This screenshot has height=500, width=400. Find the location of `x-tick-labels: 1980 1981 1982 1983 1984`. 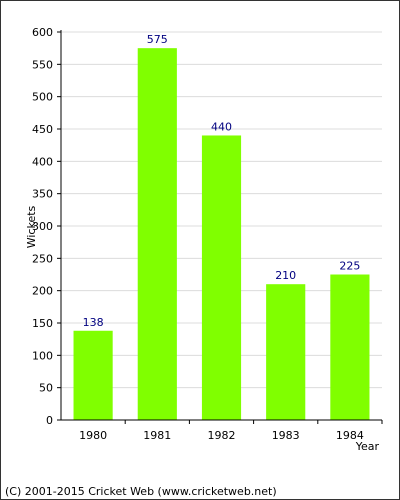

x-tick-labels: 1980 1981 1982 1983 1984 is located at coordinates (221, 435).